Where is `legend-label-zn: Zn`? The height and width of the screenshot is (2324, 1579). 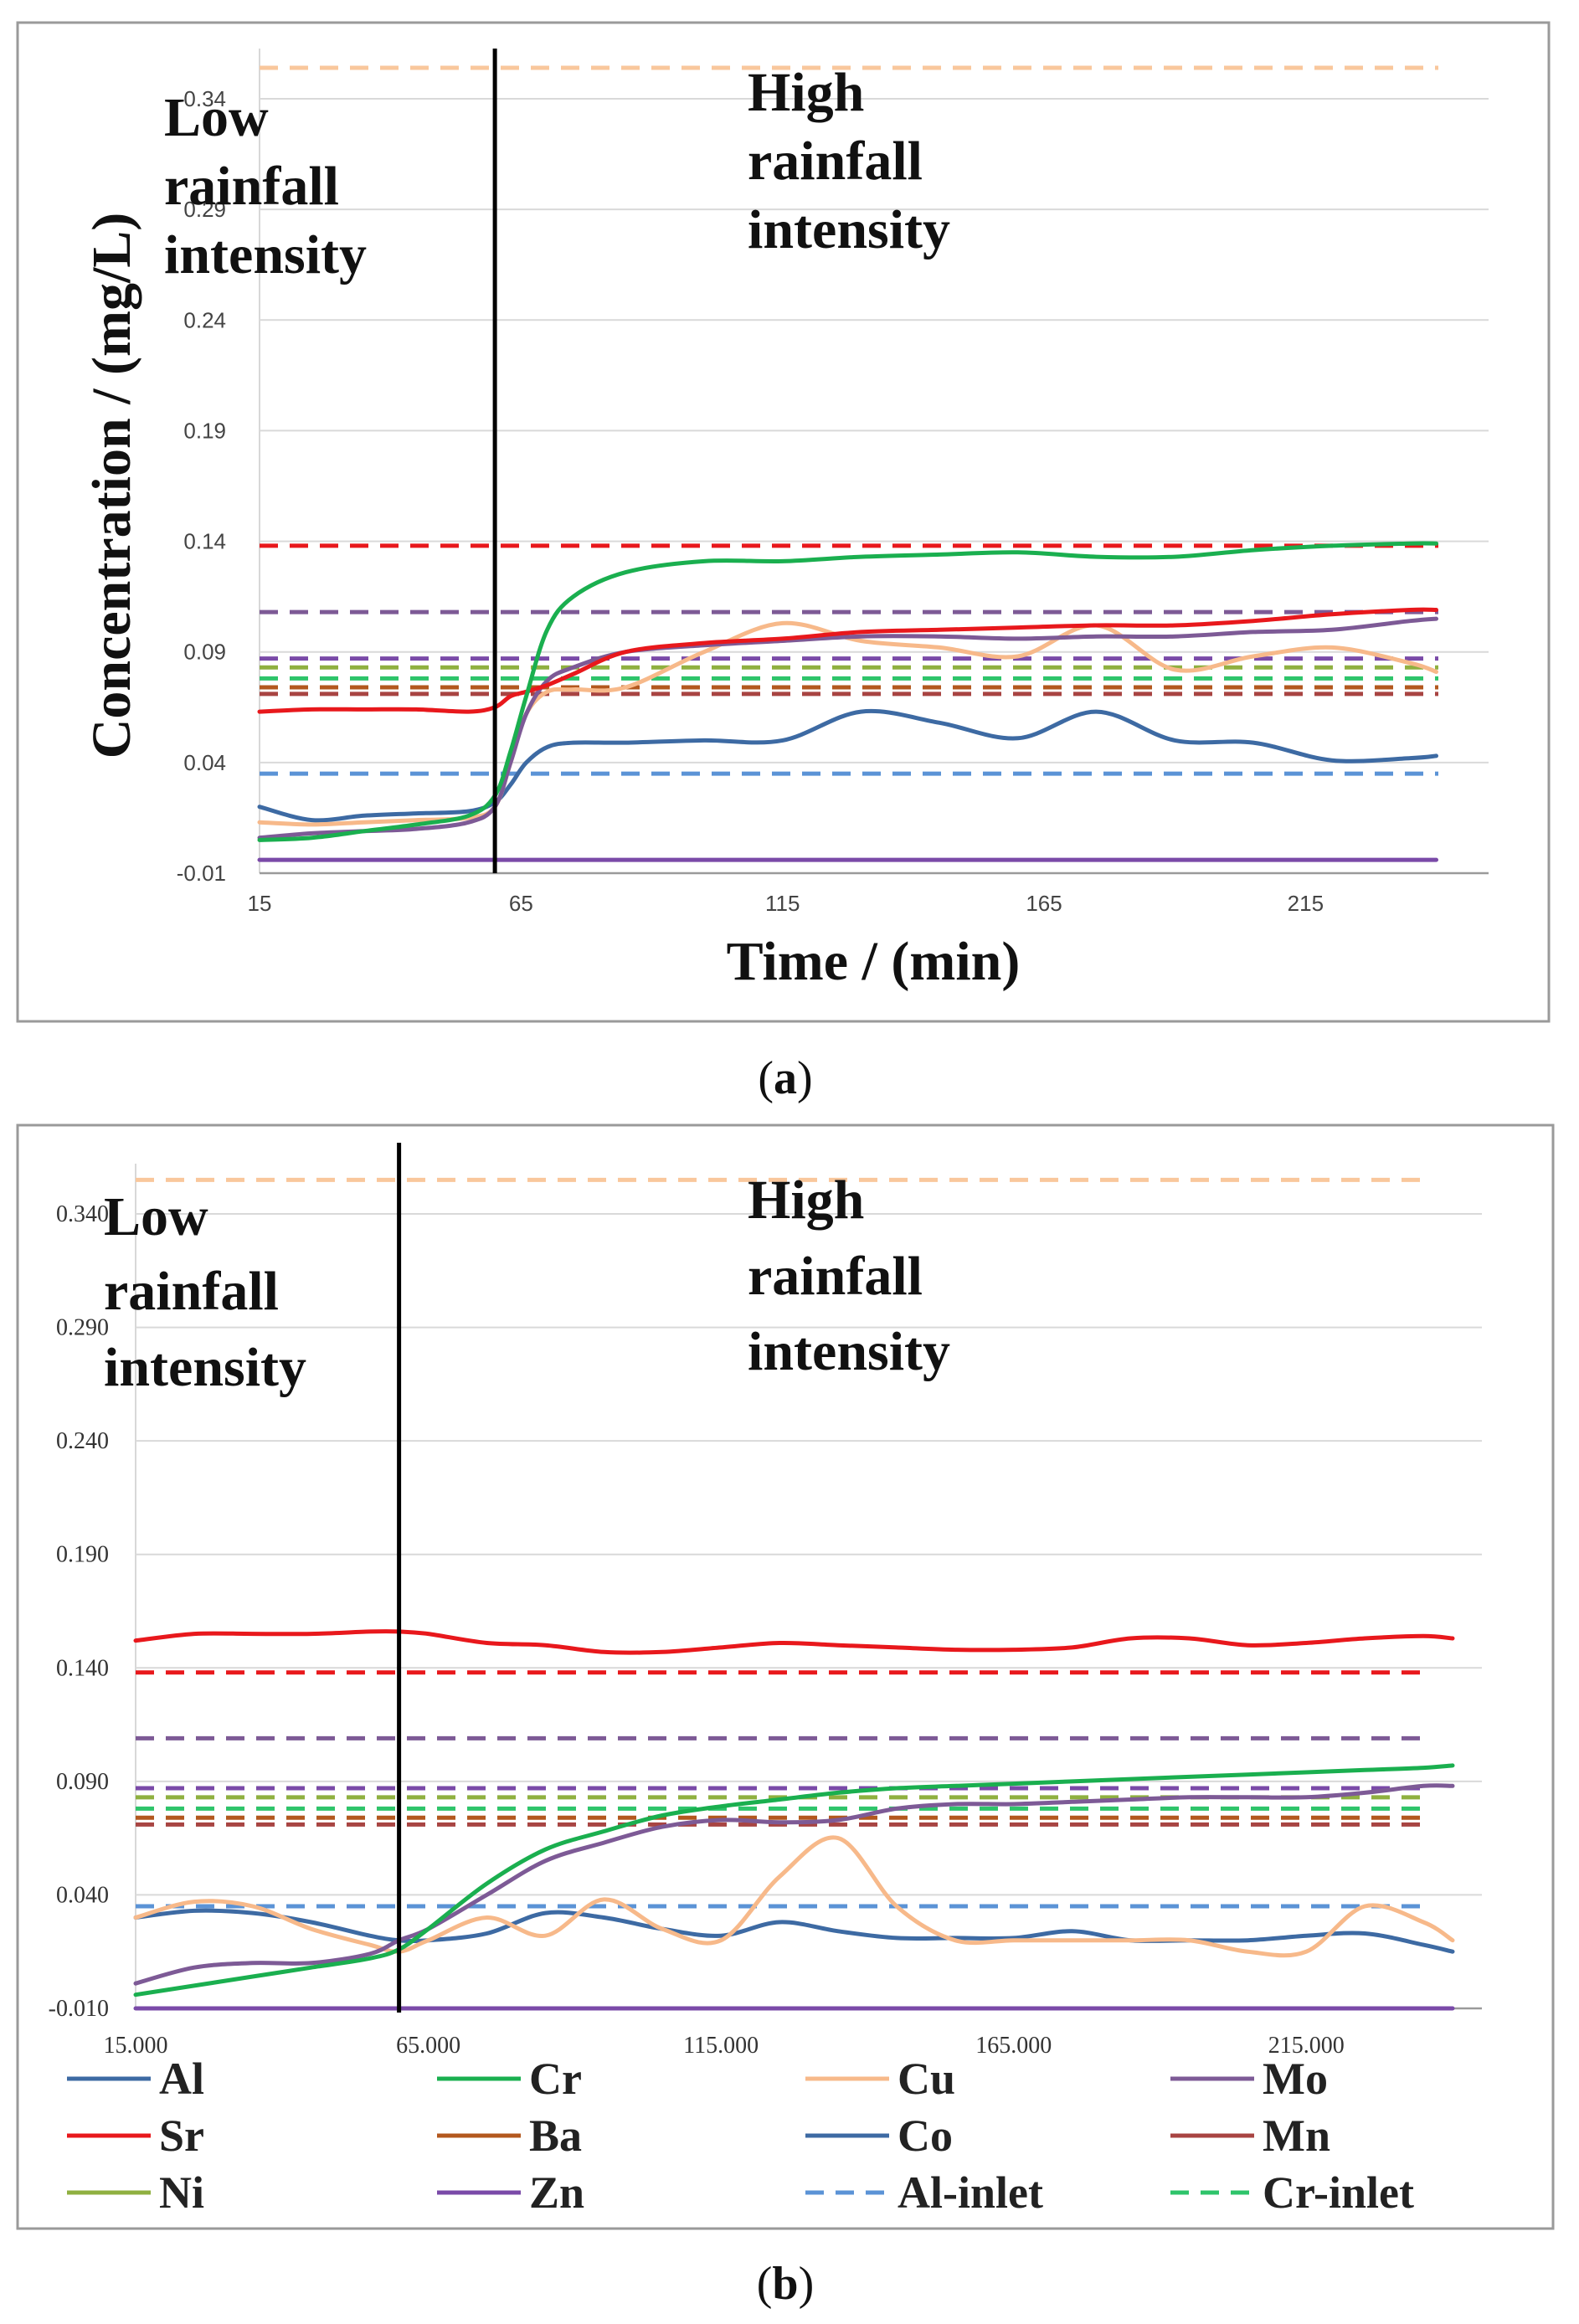 legend-label-zn: Zn is located at coordinates (556, 2193).